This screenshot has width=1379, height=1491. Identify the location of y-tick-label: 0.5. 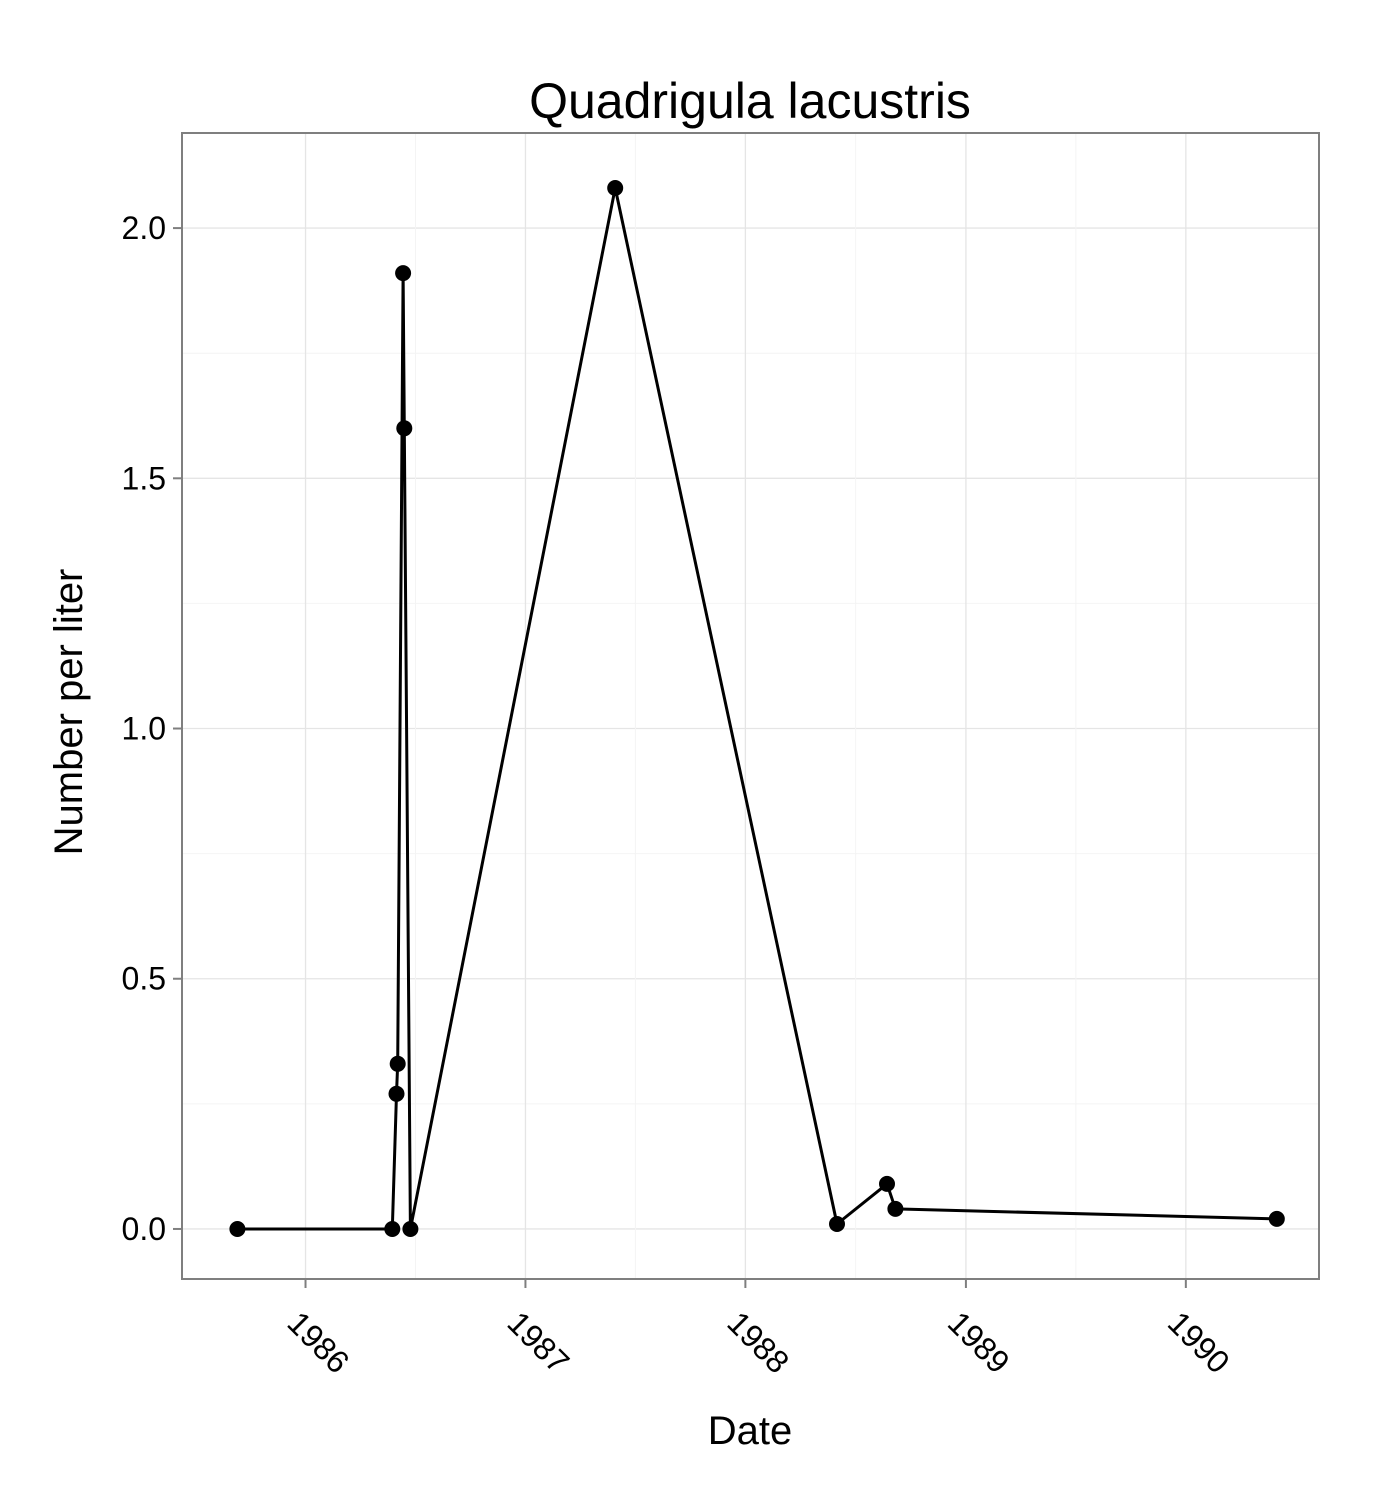
(144, 979).